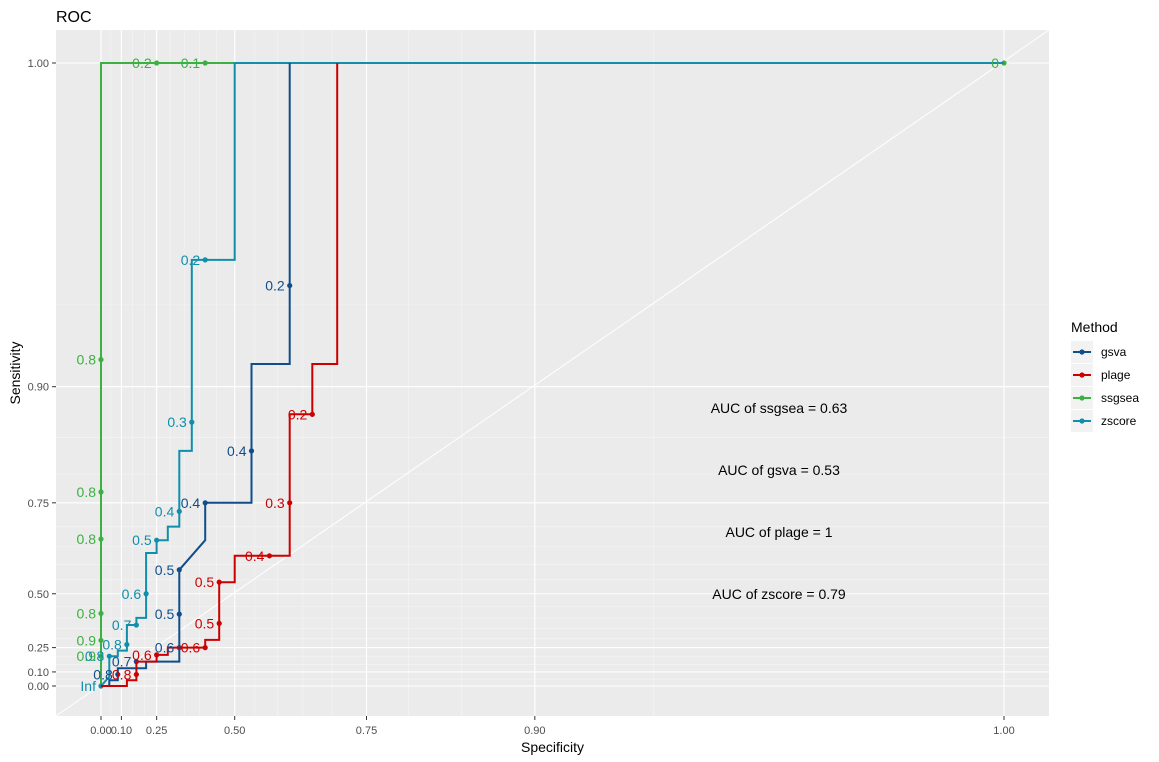 The image size is (1159, 762). What do you see at coordinates (1082, 352) in the screenshot?
I see `legend-key-point-gsva` at bounding box center [1082, 352].